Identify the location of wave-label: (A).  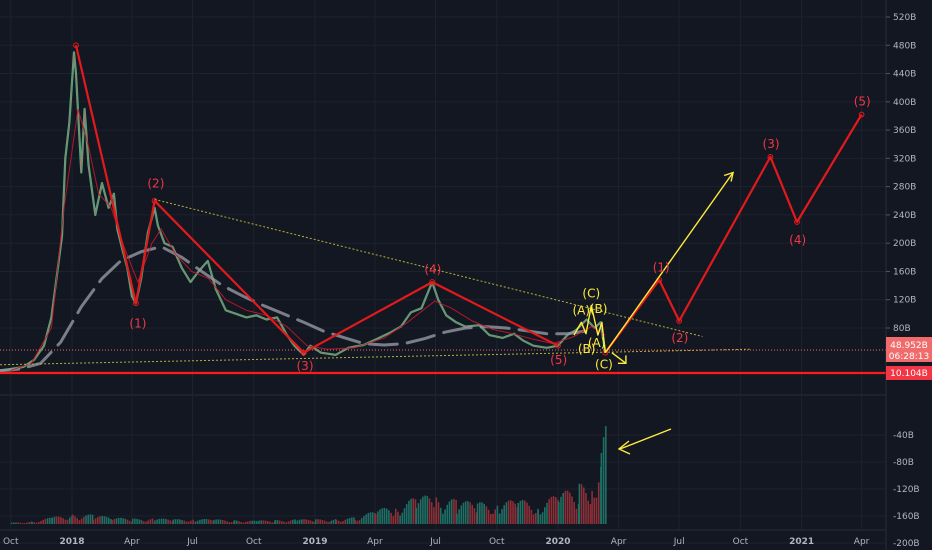
(597, 343).